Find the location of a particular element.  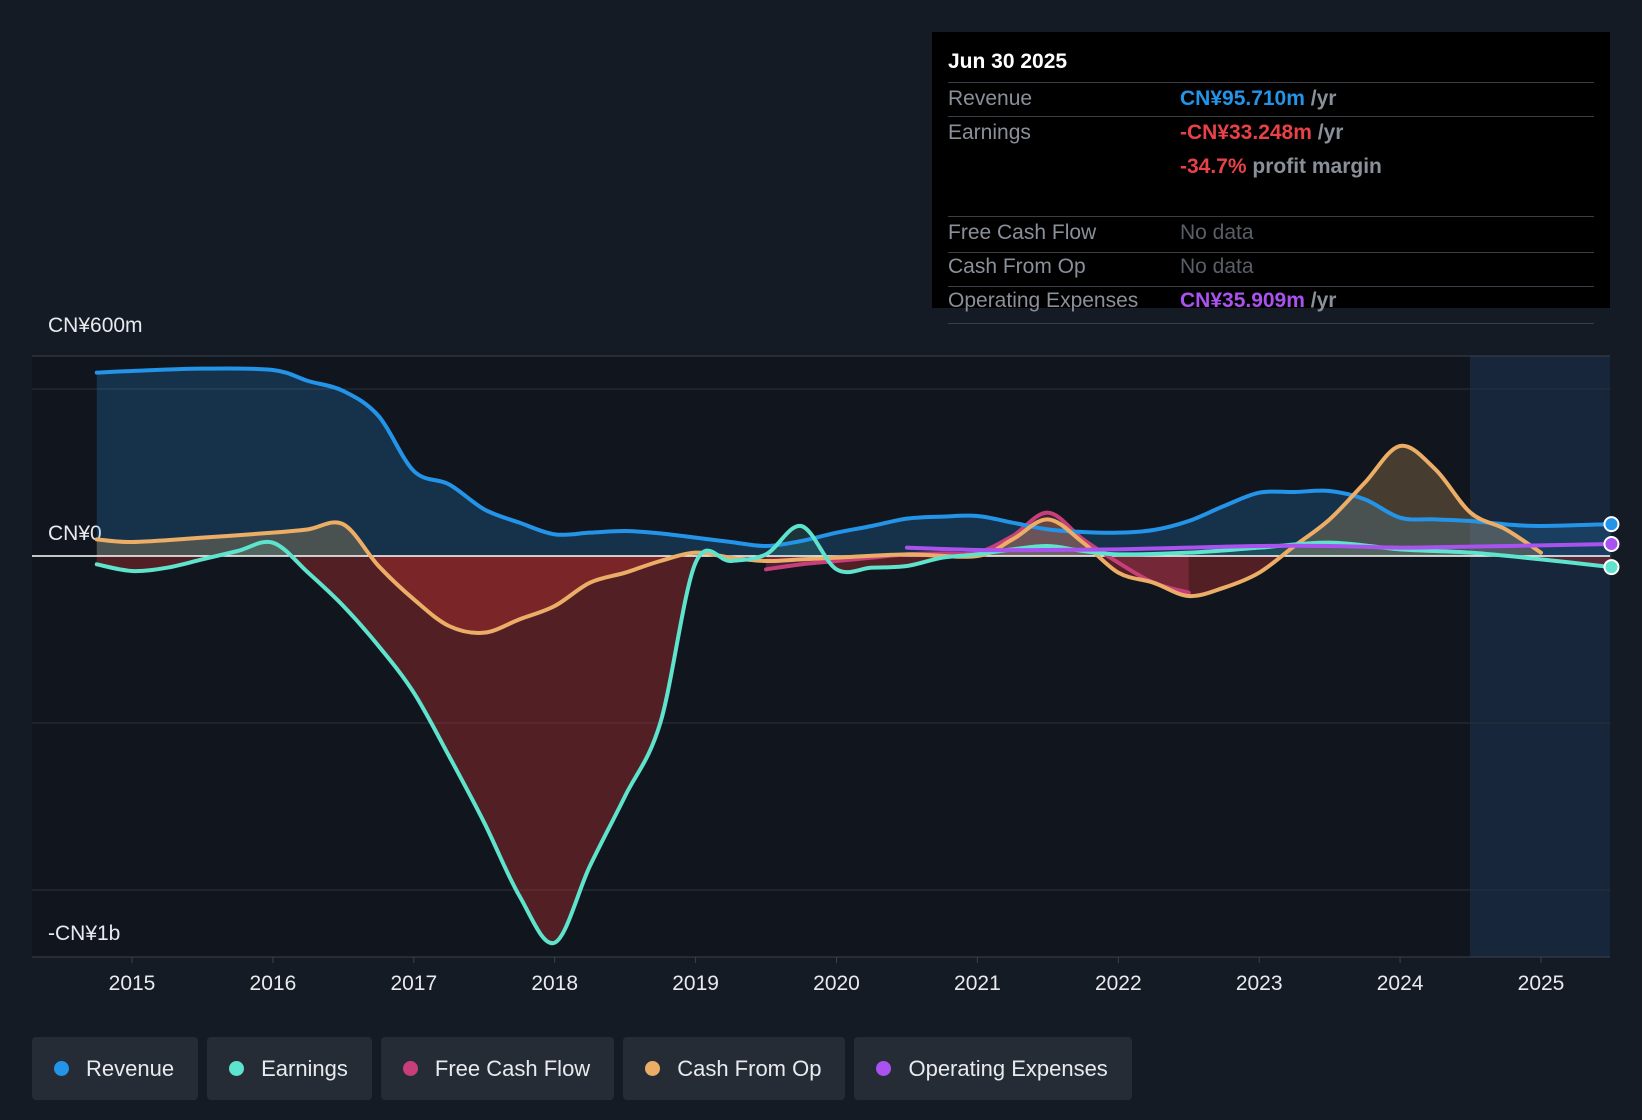

end-marker-operating-expenses is located at coordinates (1611, 544).